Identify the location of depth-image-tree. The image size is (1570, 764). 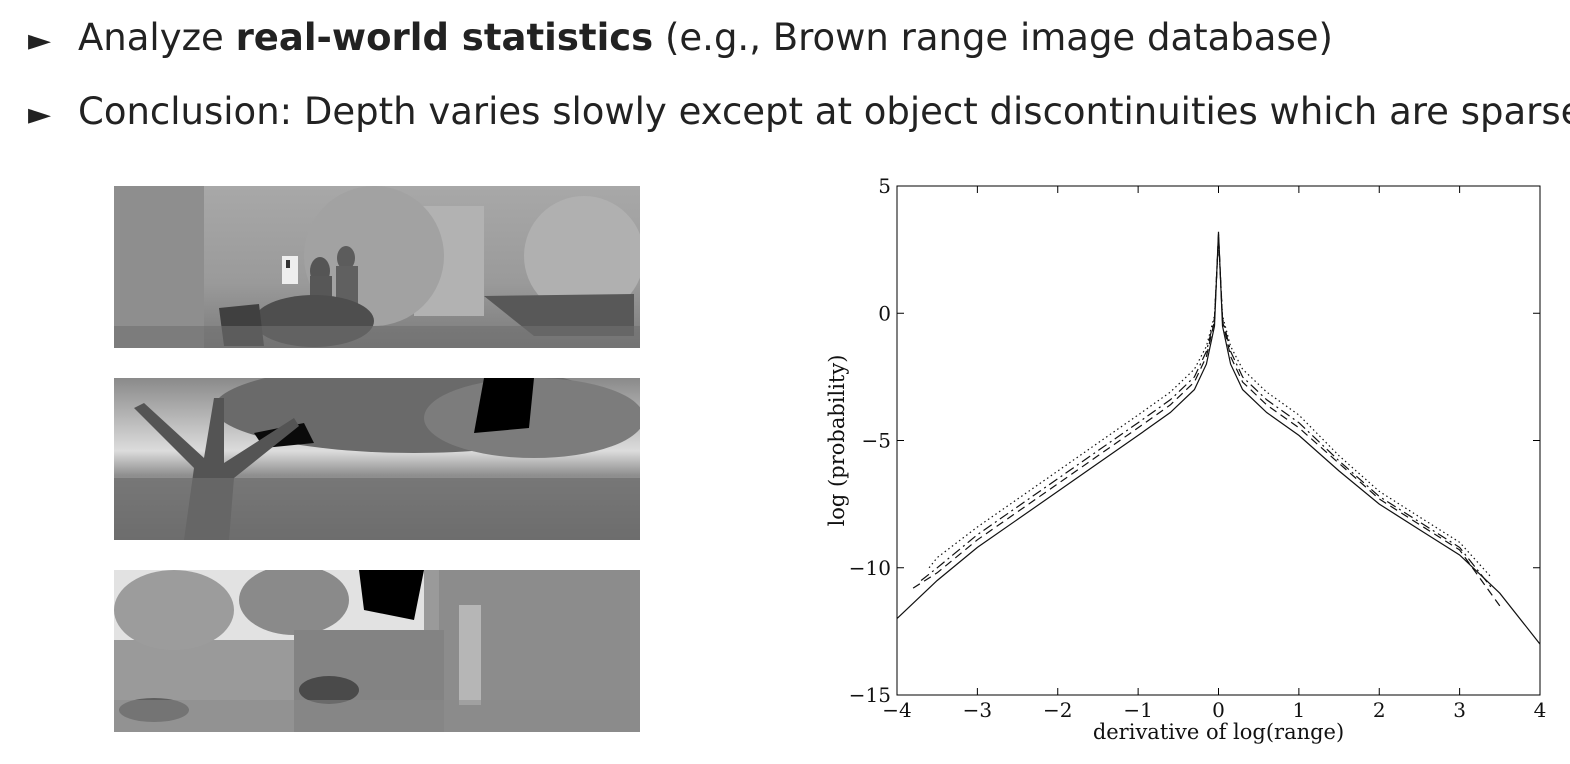
(377, 459).